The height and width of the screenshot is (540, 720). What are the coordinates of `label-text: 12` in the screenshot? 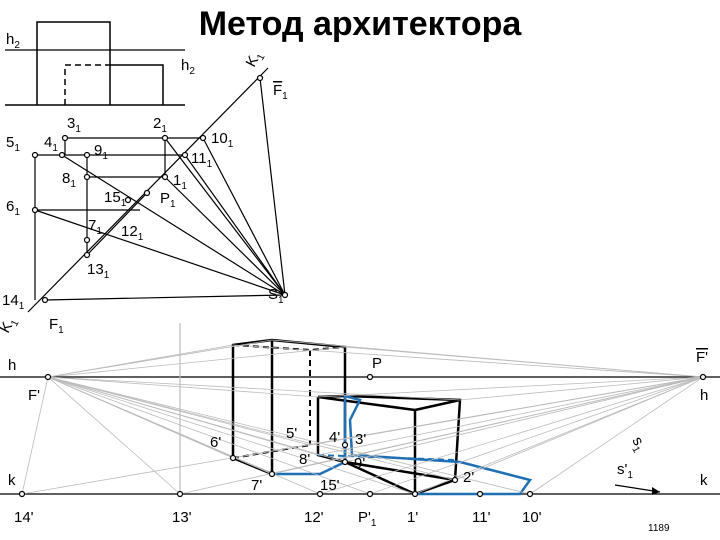 It's located at (129, 231).